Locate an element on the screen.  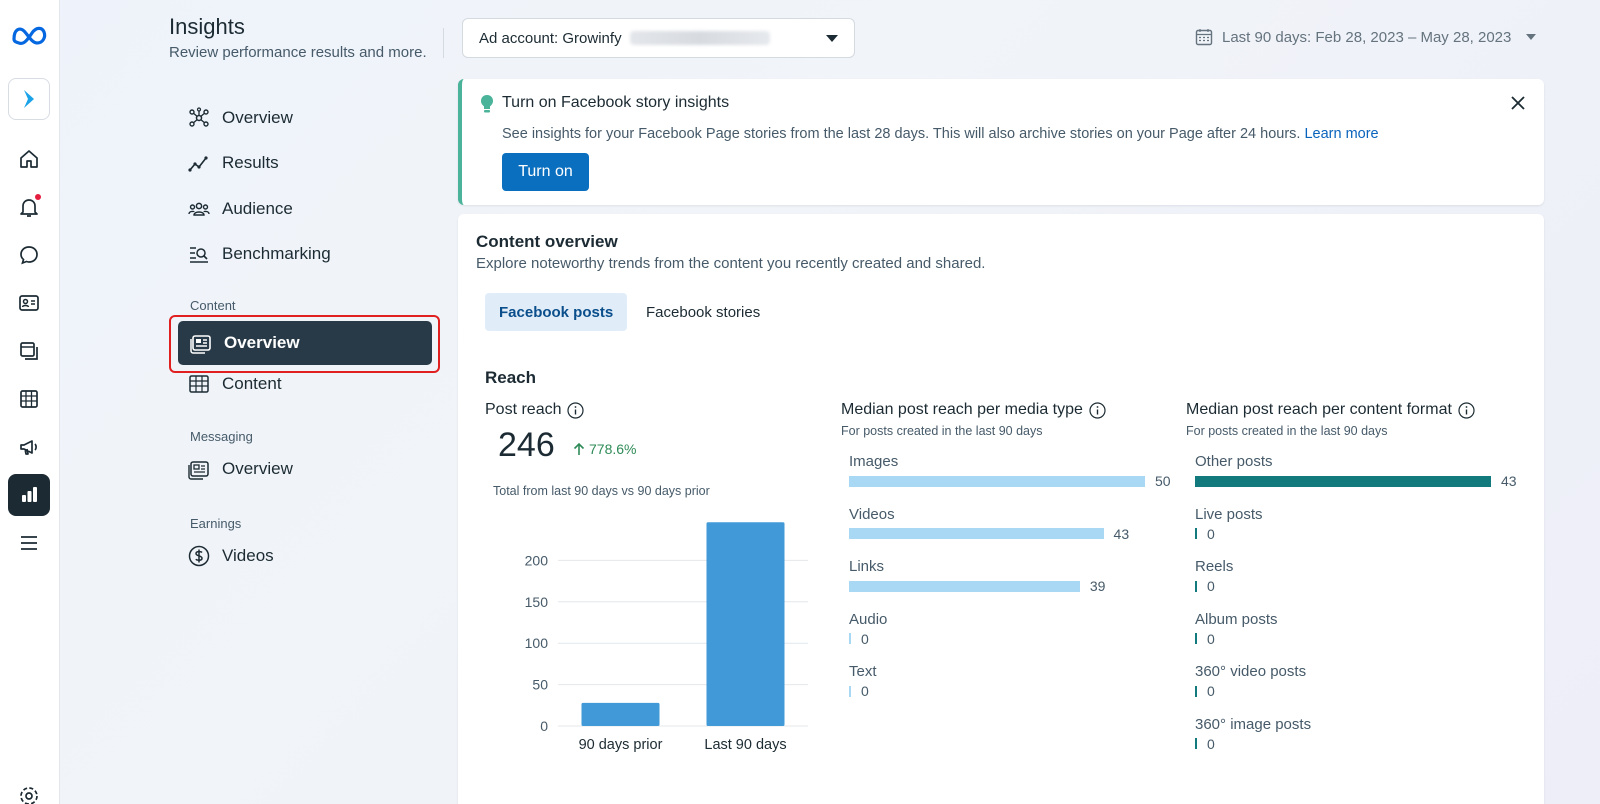
settings-icon is located at coordinates (29, 794).